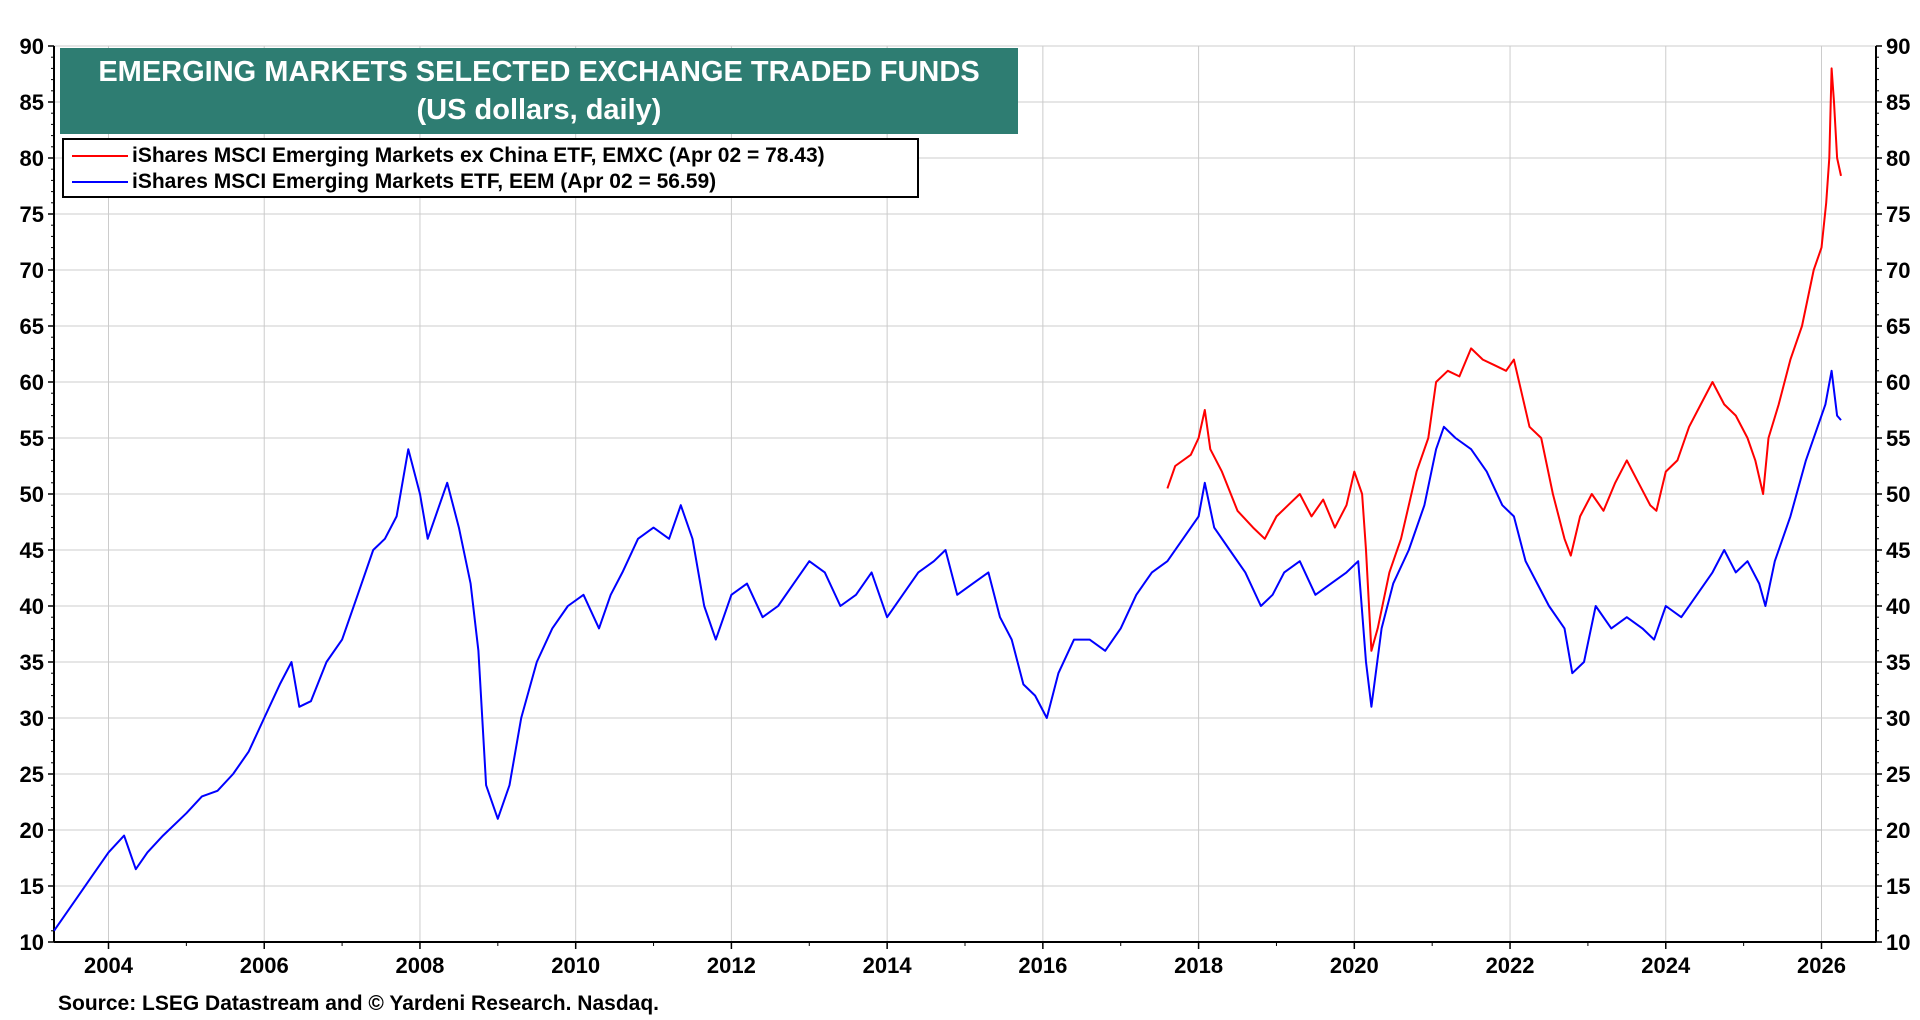 The height and width of the screenshot is (1020, 1920). What do you see at coordinates (1510, 965) in the screenshot?
I see `x-tick-label: 2022` at bounding box center [1510, 965].